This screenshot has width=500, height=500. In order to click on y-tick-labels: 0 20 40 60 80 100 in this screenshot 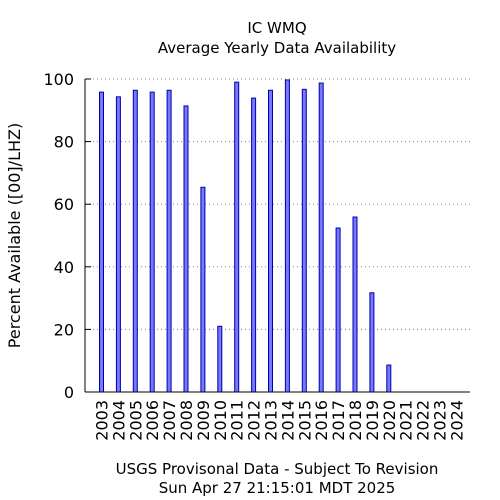, I will do `click(67, 236)`.